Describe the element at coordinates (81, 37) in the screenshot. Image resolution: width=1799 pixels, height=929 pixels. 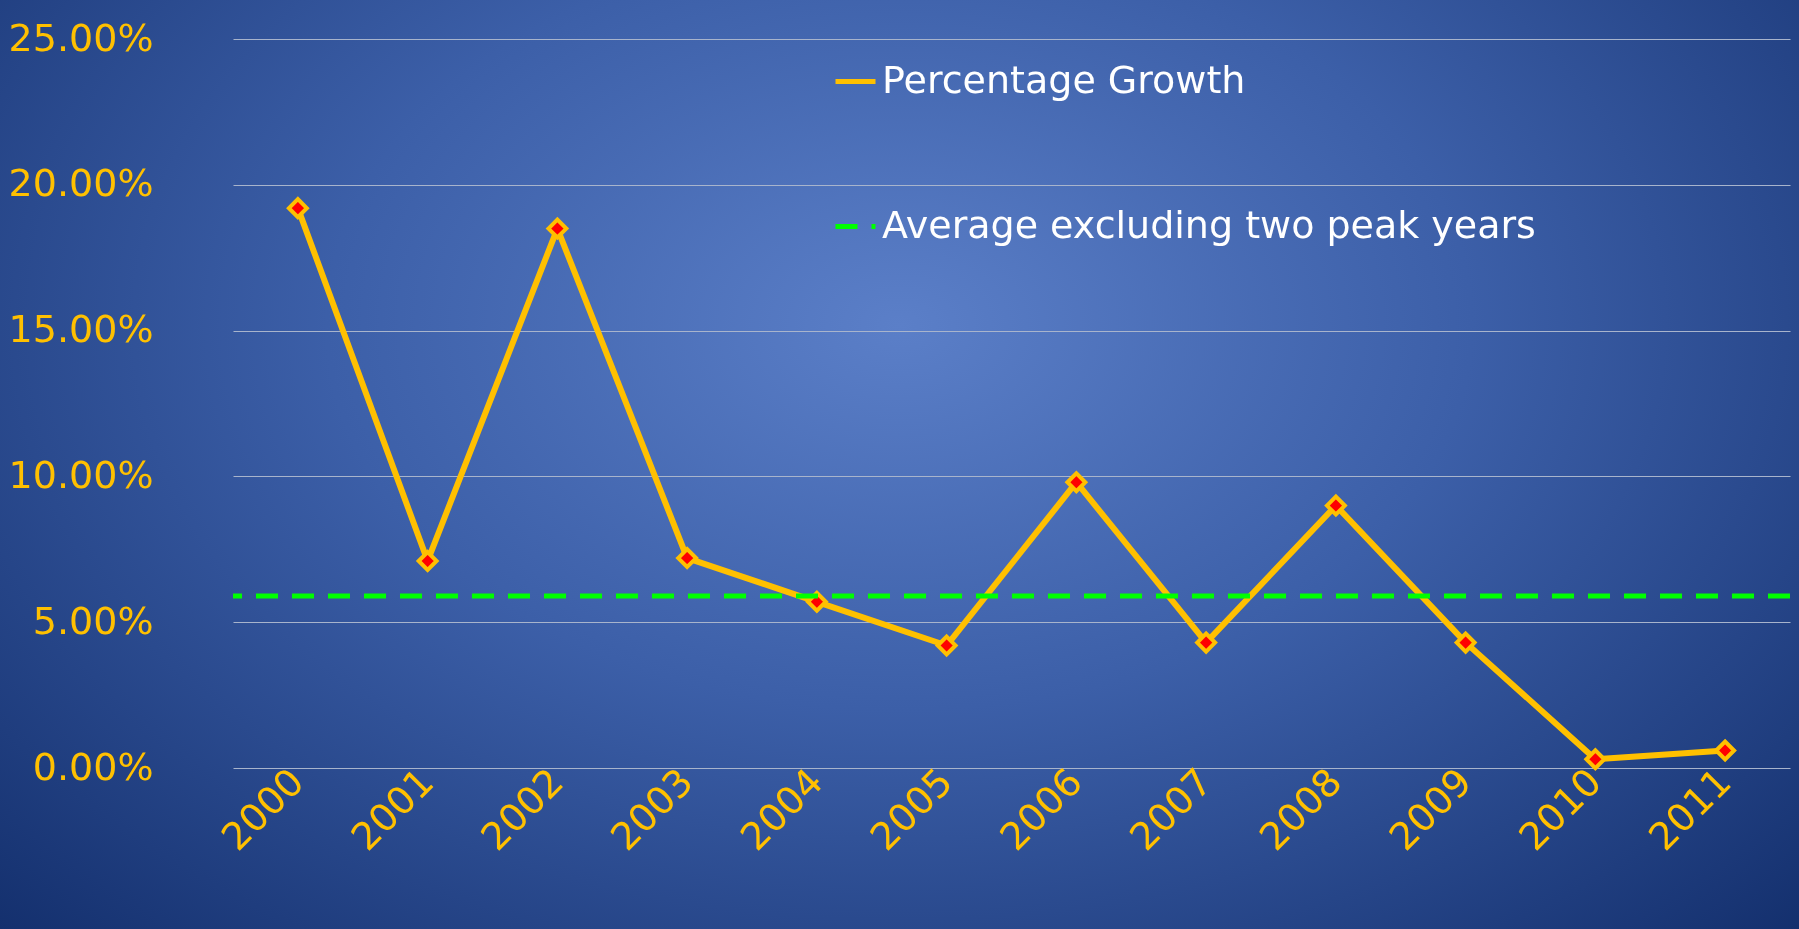
I see `y-tick-label: 25.00%` at that location.